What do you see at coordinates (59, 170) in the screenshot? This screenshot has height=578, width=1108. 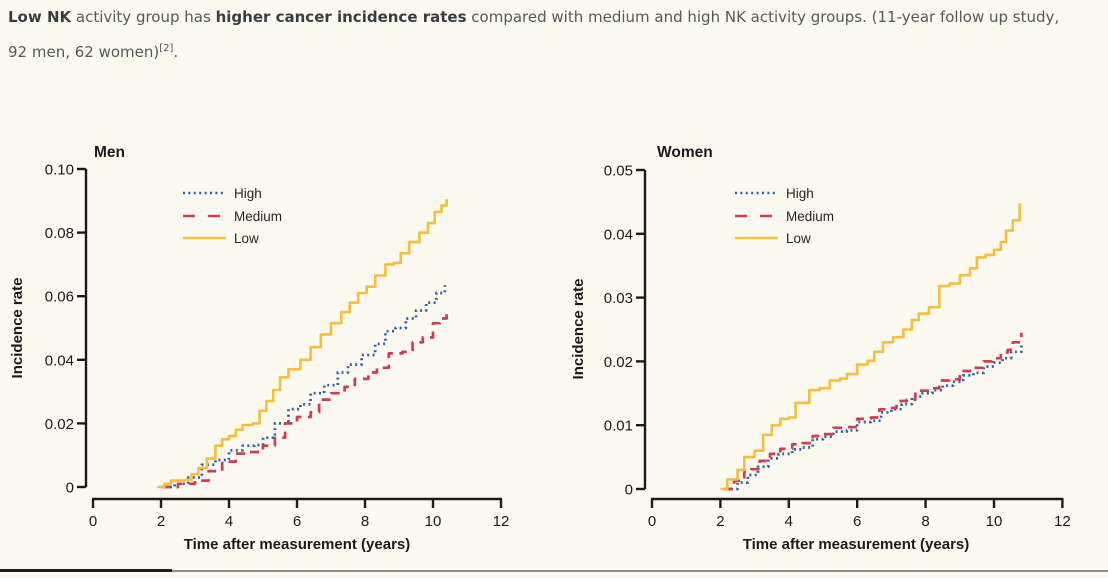 I see `y-tick-label: 0.10` at bounding box center [59, 170].